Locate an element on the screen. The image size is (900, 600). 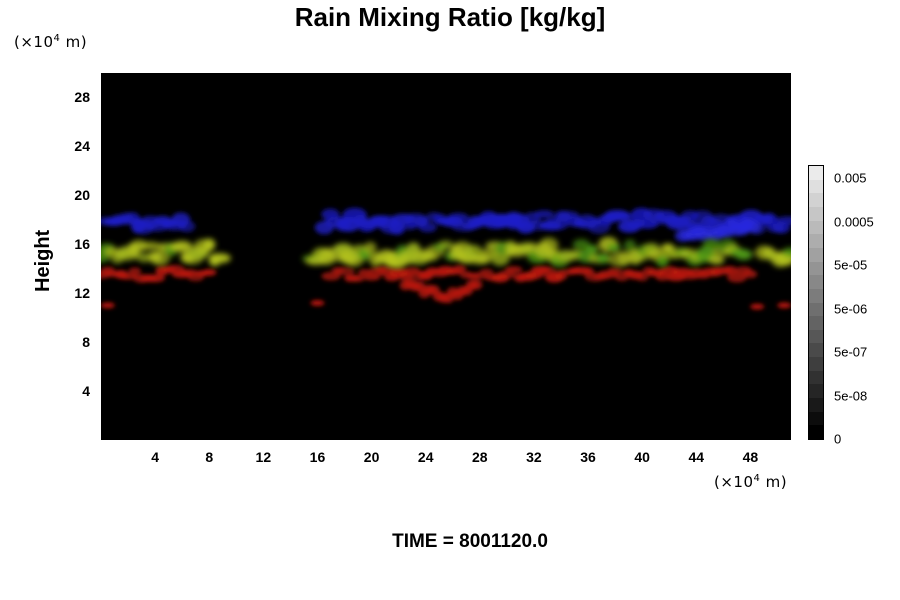
x-tick-label: 20 is located at coordinates (371, 457).